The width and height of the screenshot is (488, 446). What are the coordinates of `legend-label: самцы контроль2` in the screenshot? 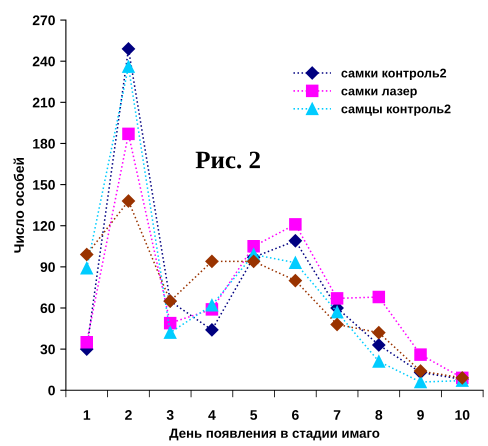 It's located at (396, 110).